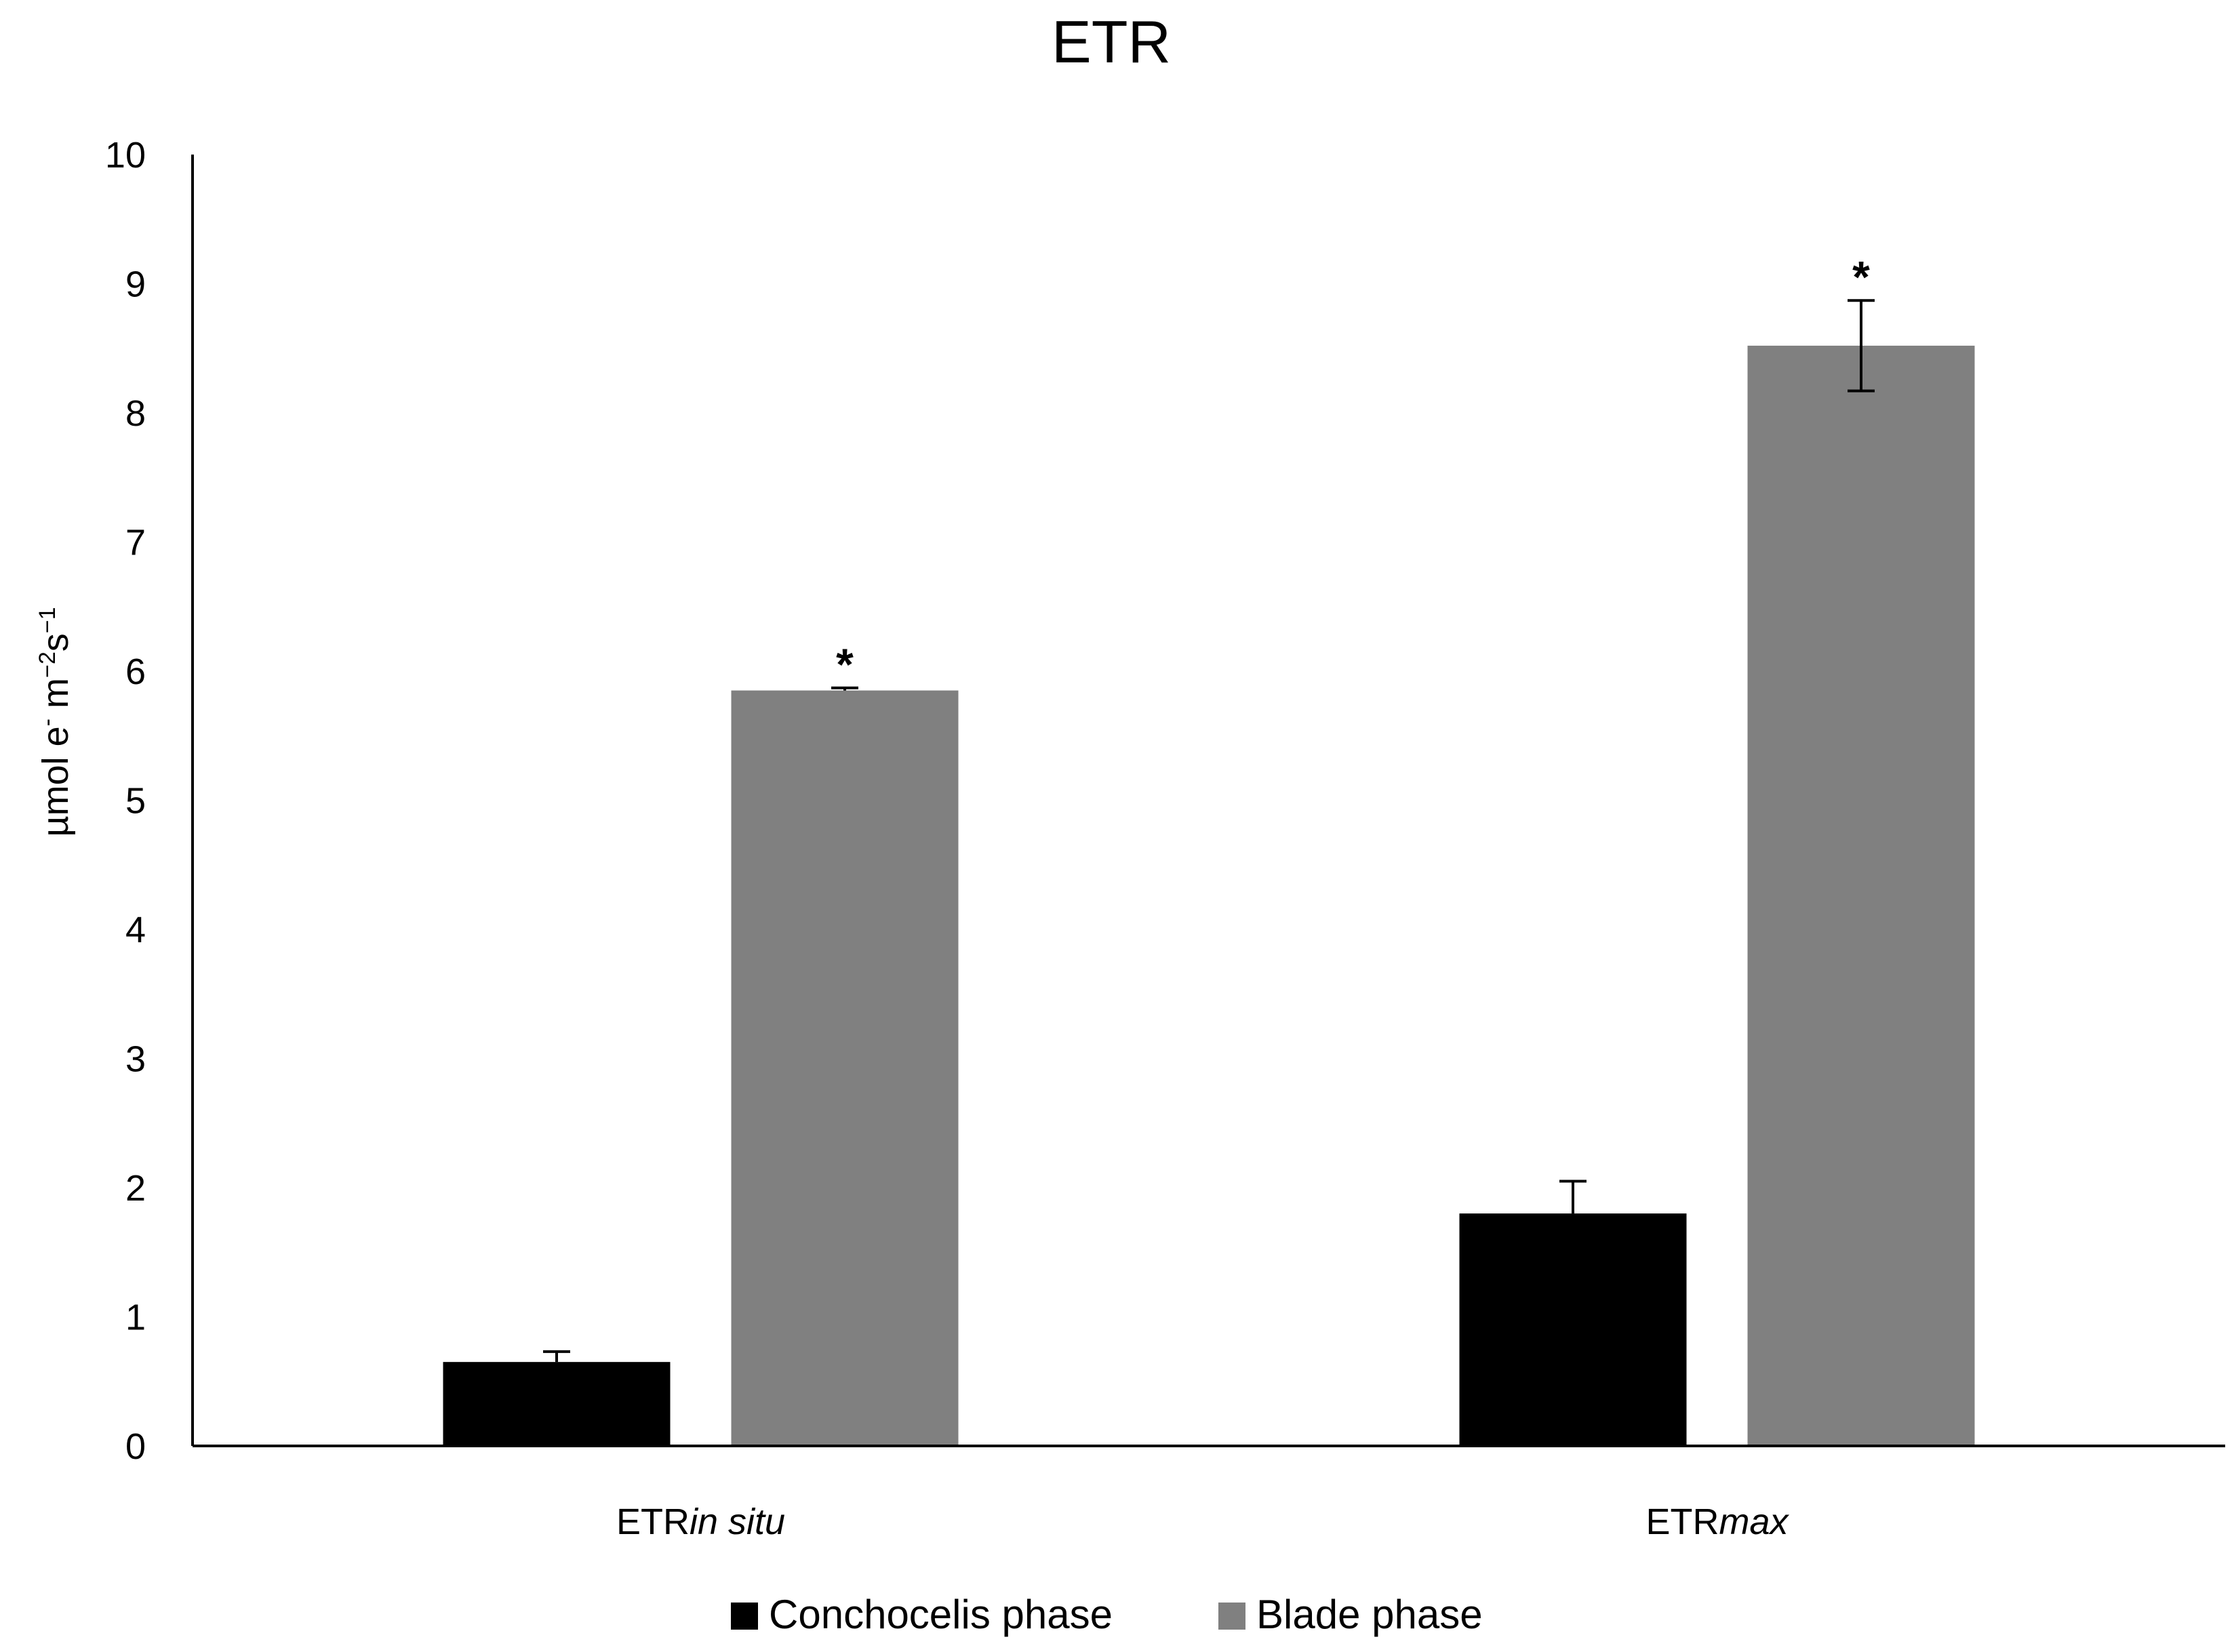 This screenshot has width=2234, height=1652. I want to click on y-tick-label: 3, so click(135, 1059).